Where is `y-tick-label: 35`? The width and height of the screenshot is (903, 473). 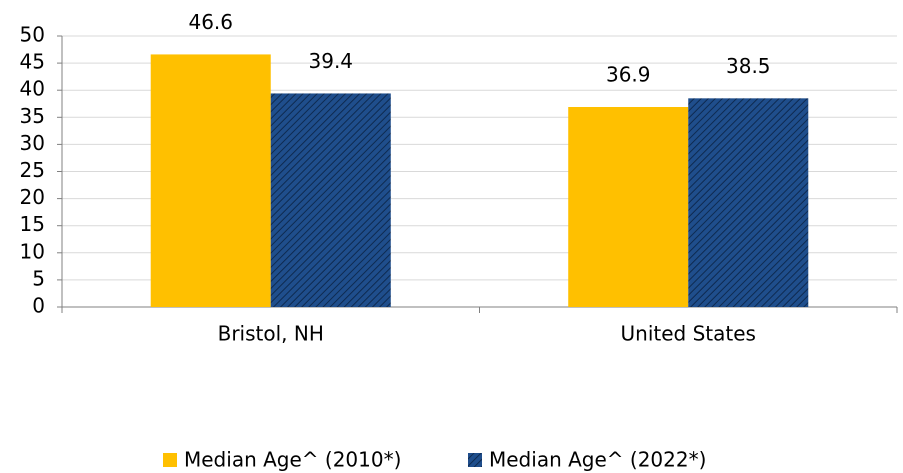
y-tick-label: 35 is located at coordinates (32, 116).